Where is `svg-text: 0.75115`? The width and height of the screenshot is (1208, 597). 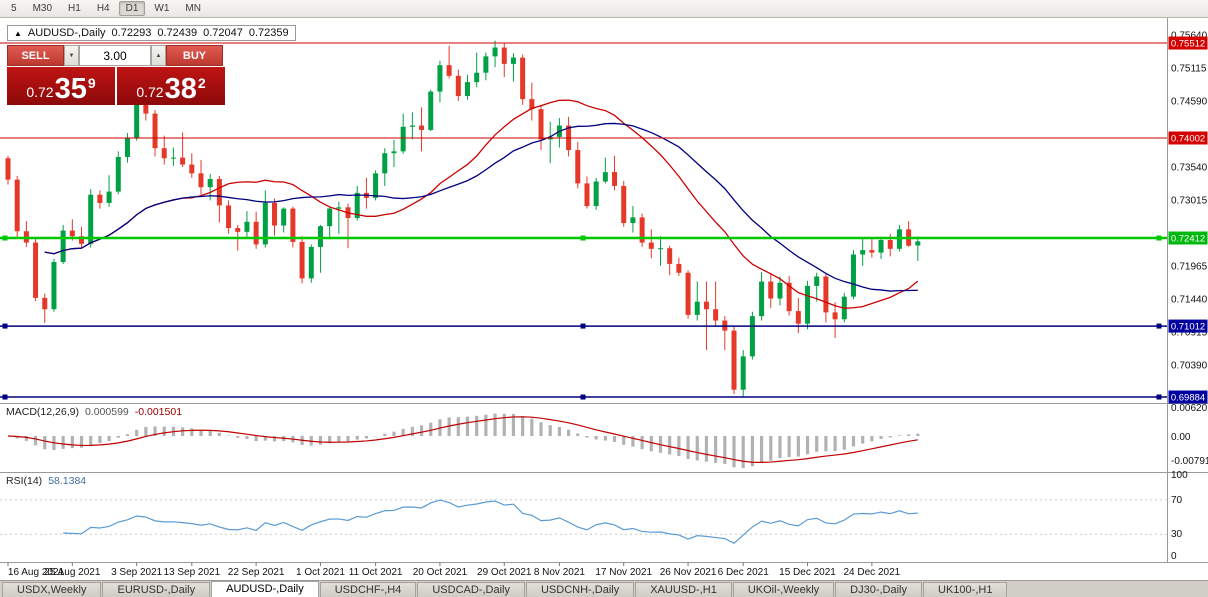
svg-text: 0.75115 is located at coordinates (1189, 68).